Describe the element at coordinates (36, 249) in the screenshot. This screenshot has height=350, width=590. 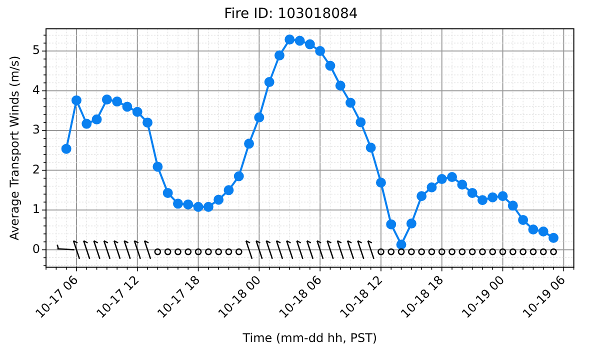
I see `y-tick-label: 0` at that location.